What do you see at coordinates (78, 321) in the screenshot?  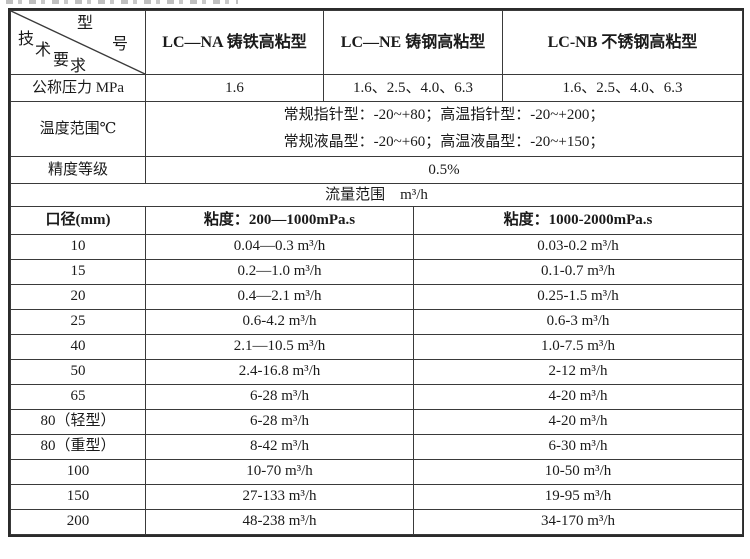 I see `dn-value: 25` at bounding box center [78, 321].